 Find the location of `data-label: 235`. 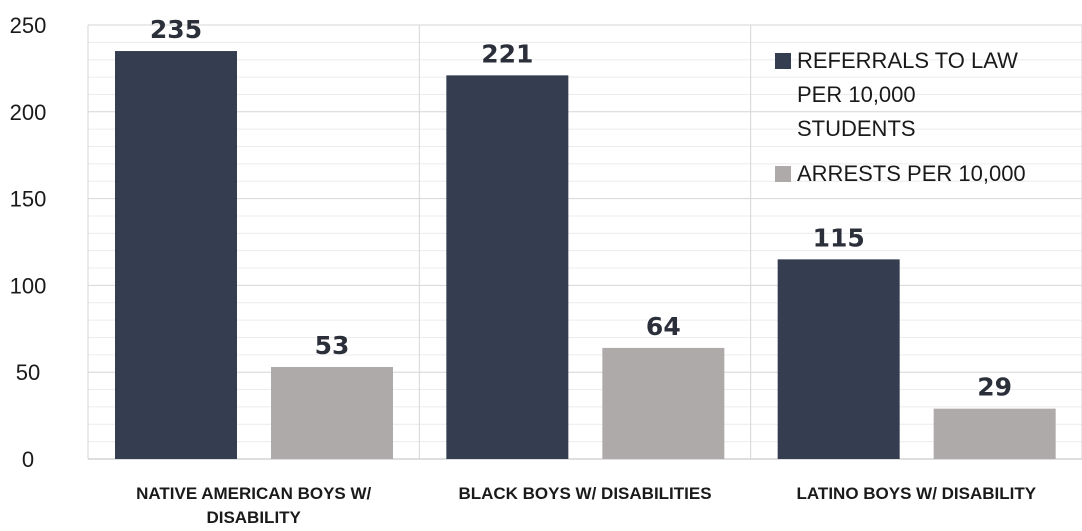

data-label: 235 is located at coordinates (176, 29).